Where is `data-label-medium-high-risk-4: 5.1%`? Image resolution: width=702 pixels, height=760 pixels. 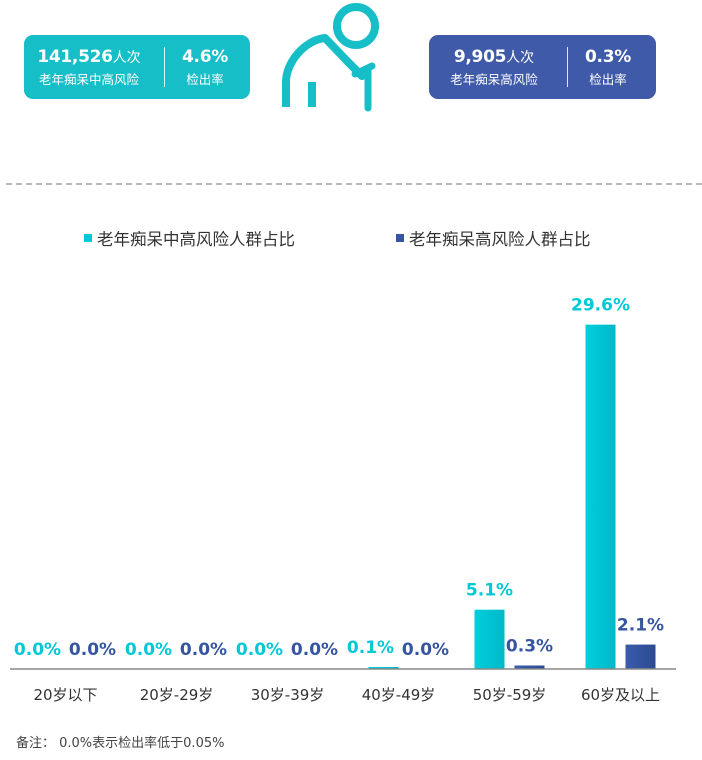 data-label-medium-high-risk-4: 5.1% is located at coordinates (489, 591).